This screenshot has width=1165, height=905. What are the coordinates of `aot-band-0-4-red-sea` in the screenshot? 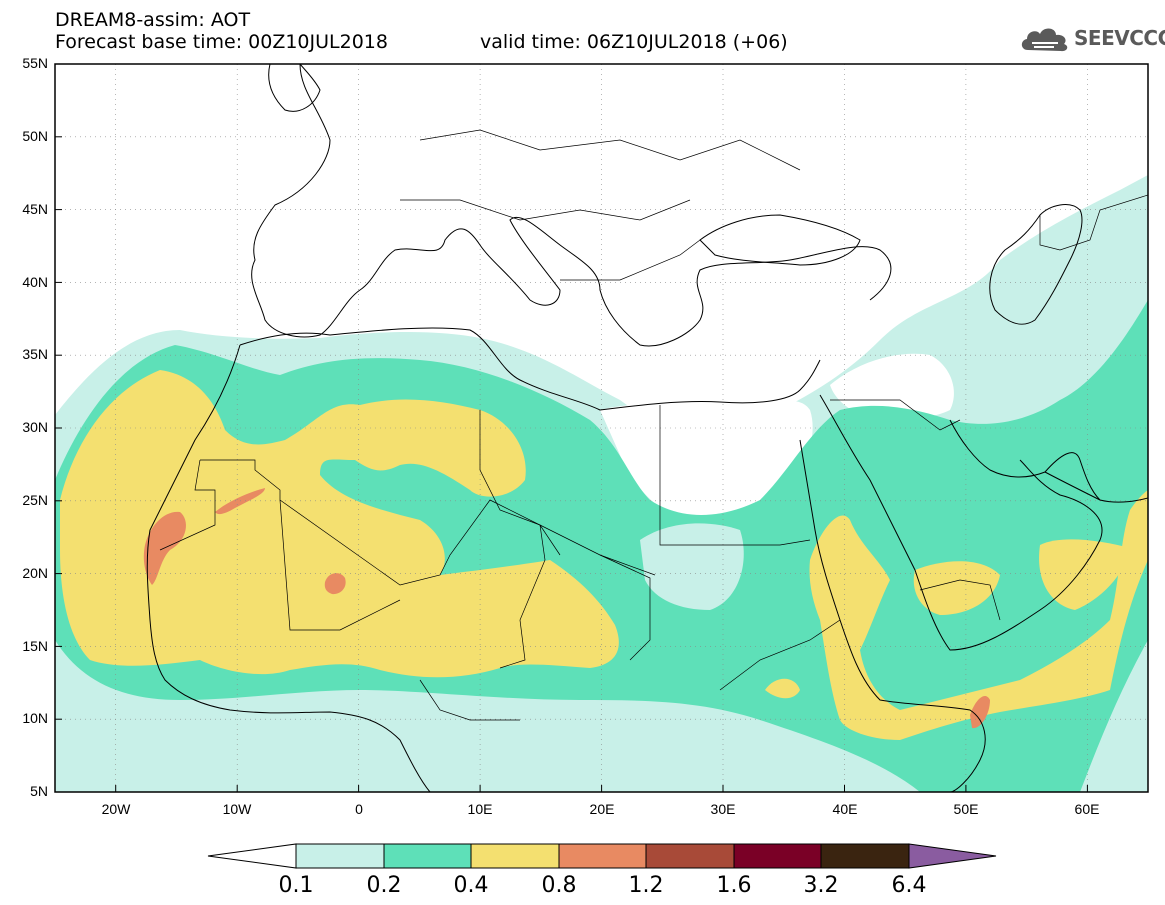 It's located at (978, 615).